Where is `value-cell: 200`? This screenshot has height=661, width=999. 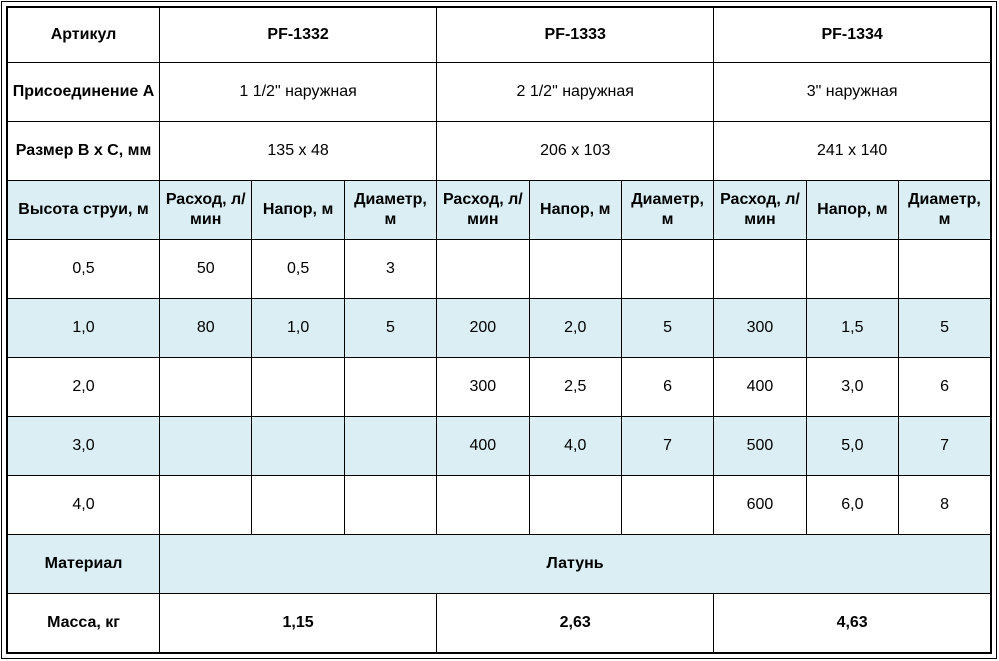
value-cell: 200 is located at coordinates (483, 327).